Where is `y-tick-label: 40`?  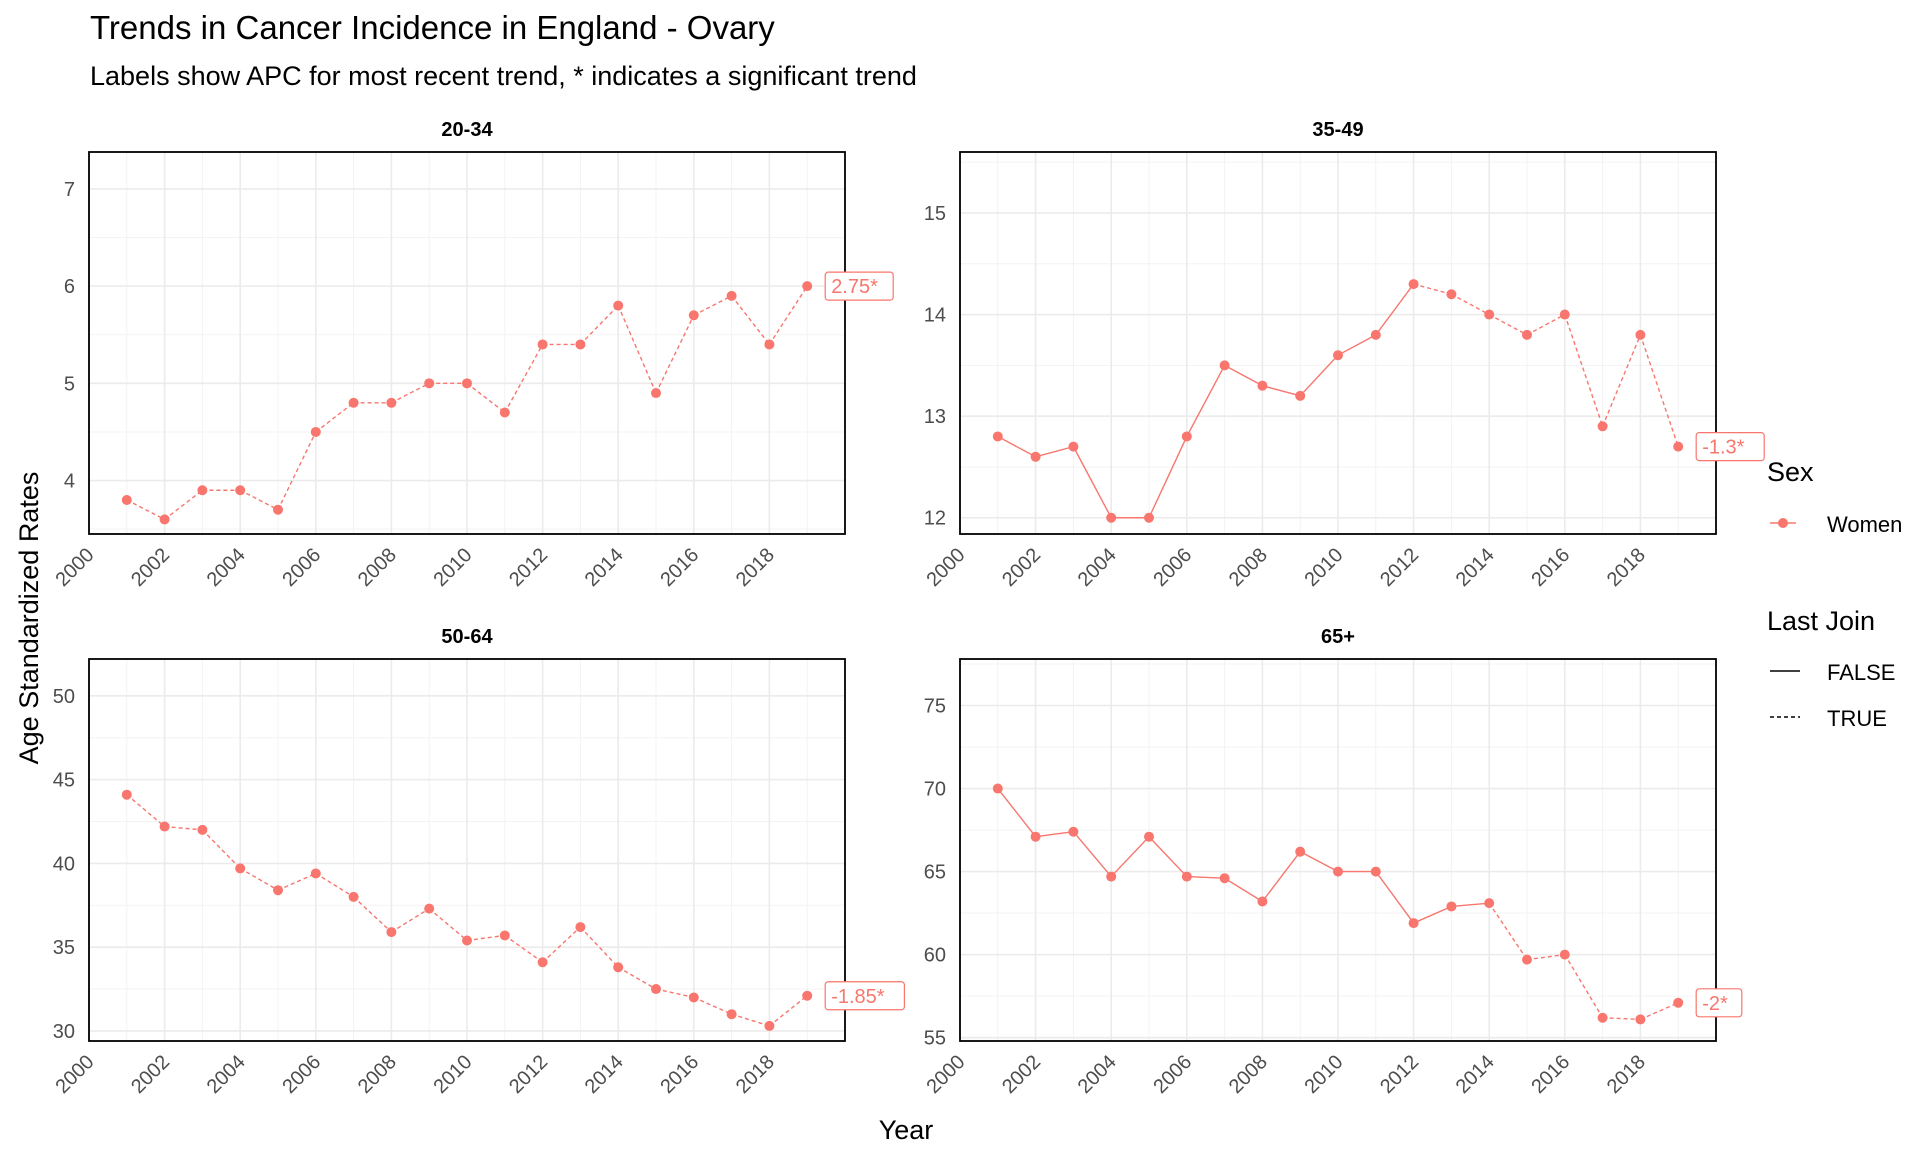
y-tick-label: 40 is located at coordinates (64, 864).